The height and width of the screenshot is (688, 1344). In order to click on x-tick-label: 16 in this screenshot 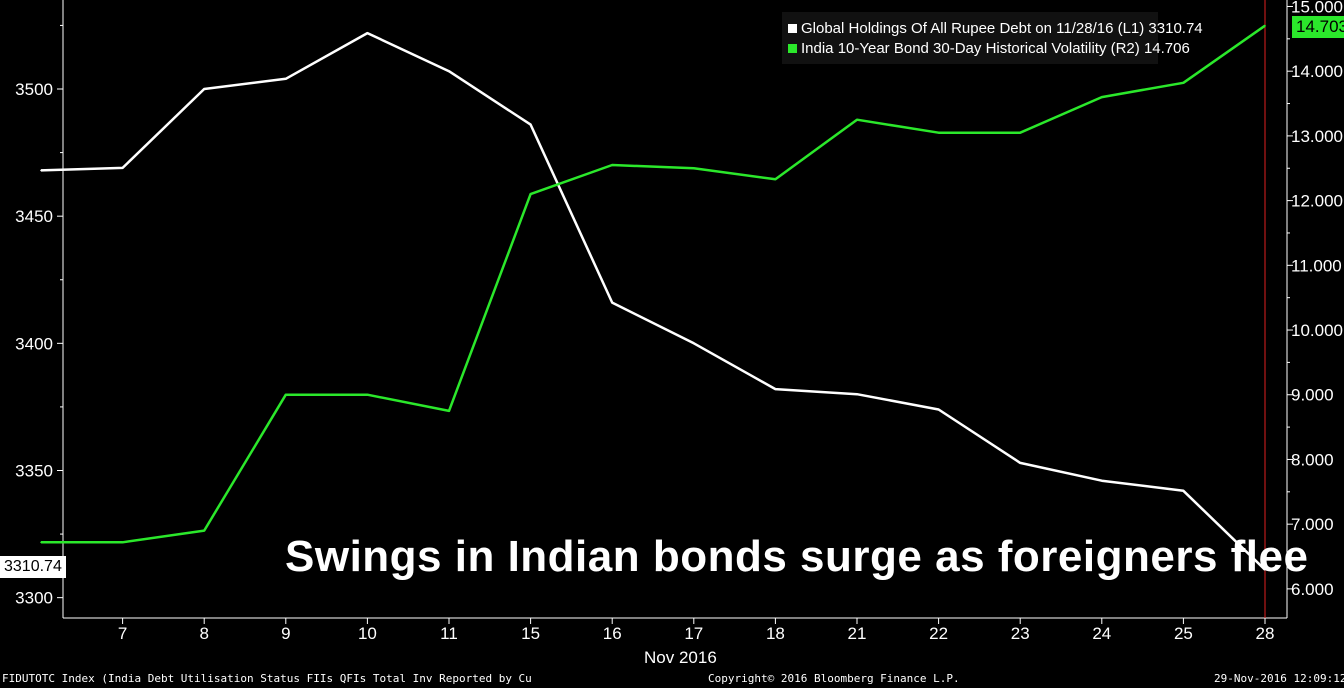, I will do `click(612, 633)`.